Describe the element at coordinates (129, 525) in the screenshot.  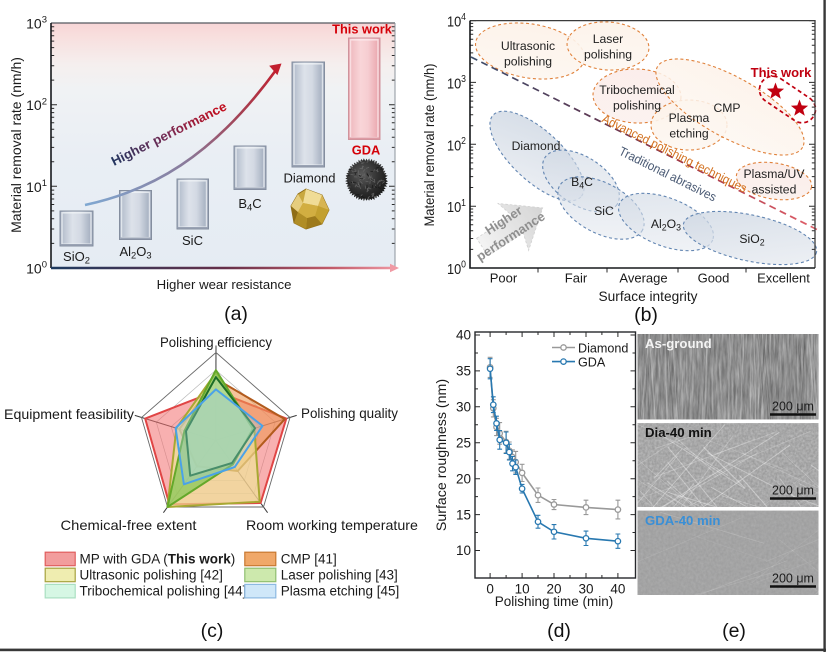
I see `svg-text: Chemical-free extent` at that location.